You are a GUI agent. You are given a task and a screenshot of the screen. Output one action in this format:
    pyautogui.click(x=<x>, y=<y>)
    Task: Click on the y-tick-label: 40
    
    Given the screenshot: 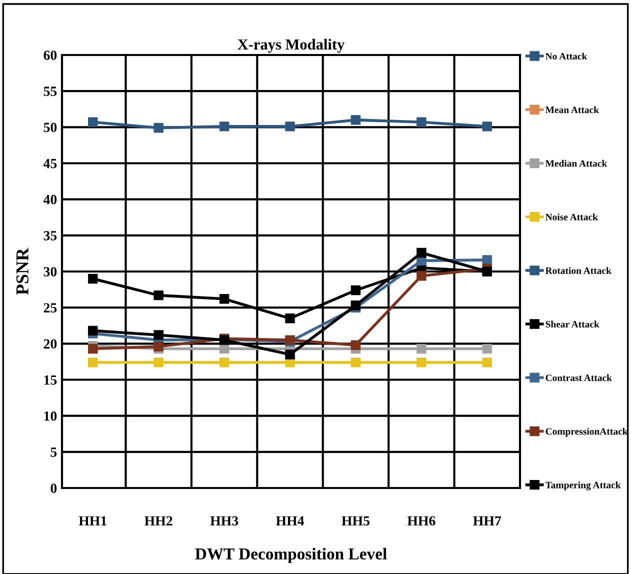 What is the action you would take?
    pyautogui.click(x=50, y=199)
    